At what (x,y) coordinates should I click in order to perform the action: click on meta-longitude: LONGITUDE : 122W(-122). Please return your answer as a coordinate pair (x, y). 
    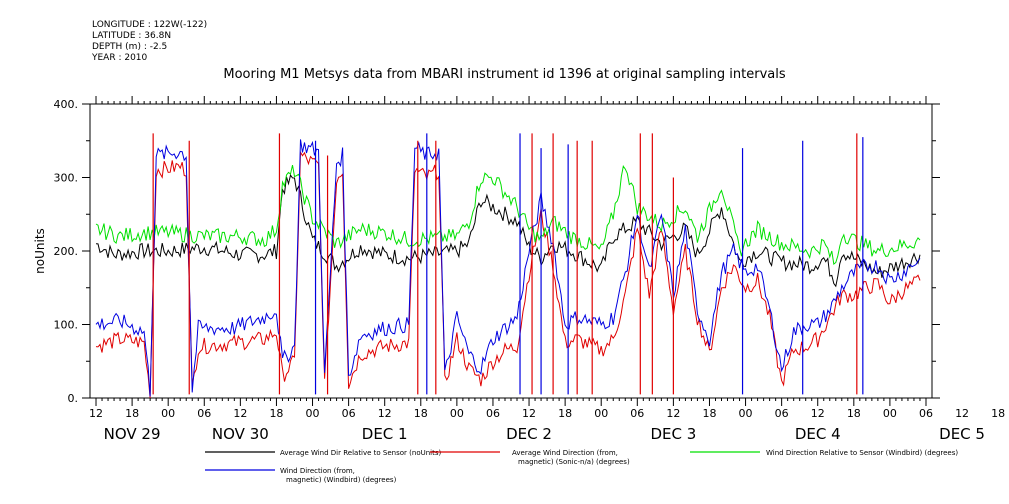
    Looking at the image, I should click on (150, 25).